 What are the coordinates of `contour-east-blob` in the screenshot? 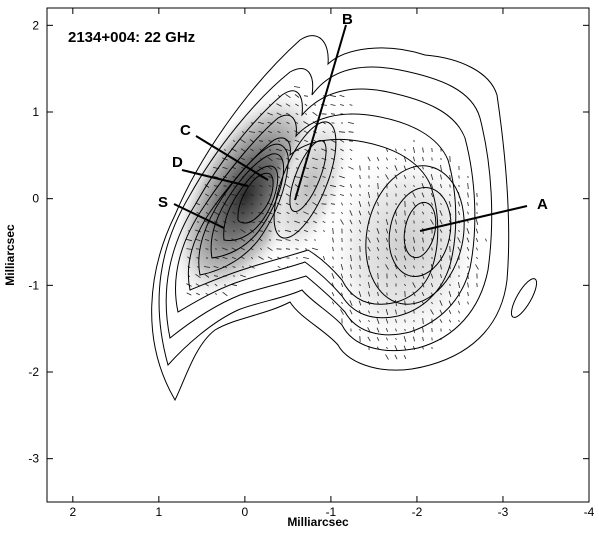 It's located at (524, 298).